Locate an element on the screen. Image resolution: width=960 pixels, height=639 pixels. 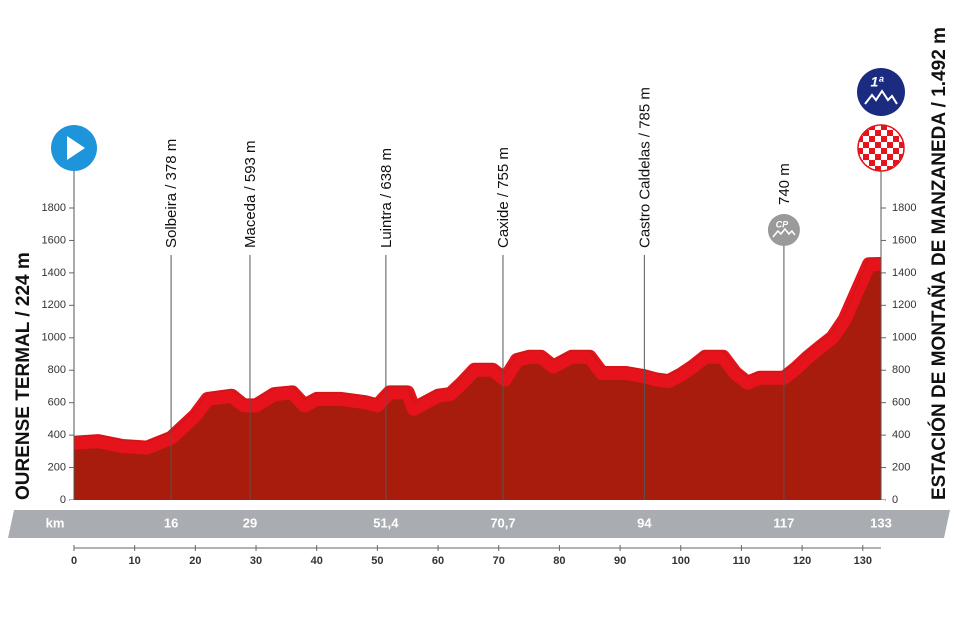
sprint-label: 740 m is located at coordinates (784, 184).